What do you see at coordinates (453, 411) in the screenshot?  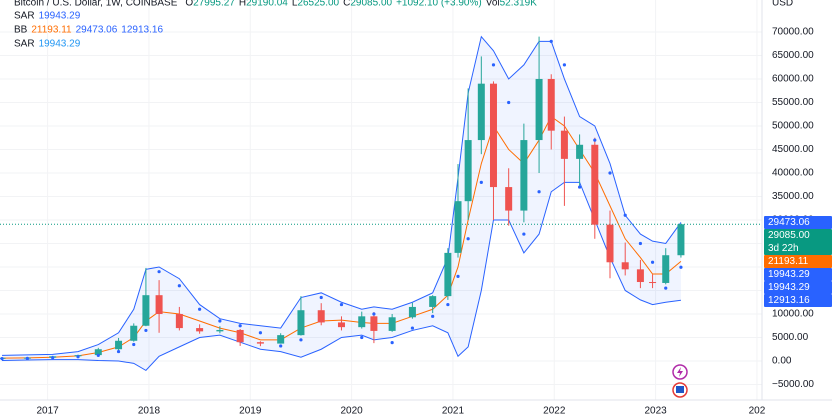 I see `x-tick-label: 2021` at bounding box center [453, 411].